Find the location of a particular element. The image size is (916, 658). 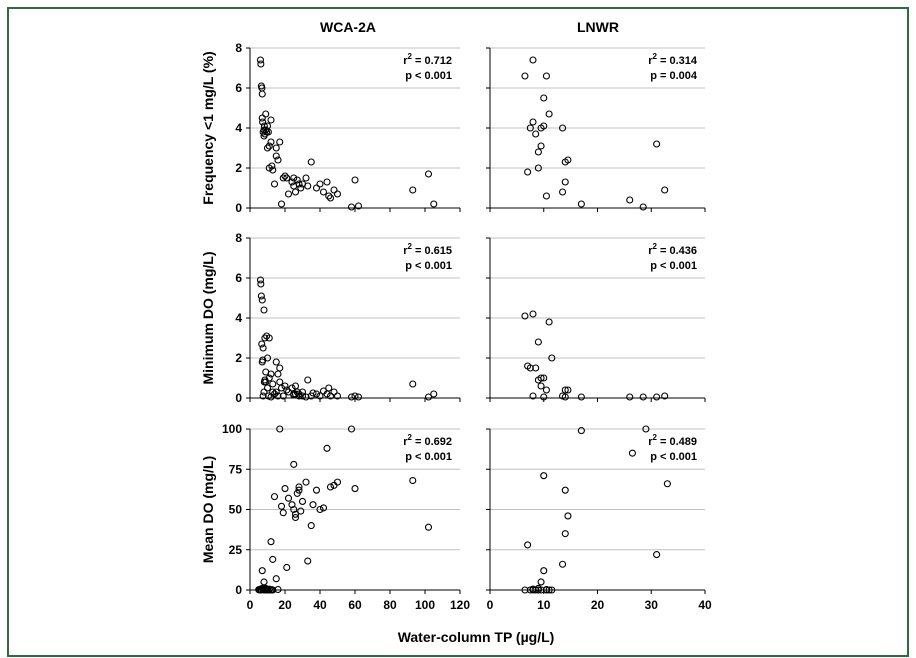

column-title-lnwr: LNWR is located at coordinates (598, 27).